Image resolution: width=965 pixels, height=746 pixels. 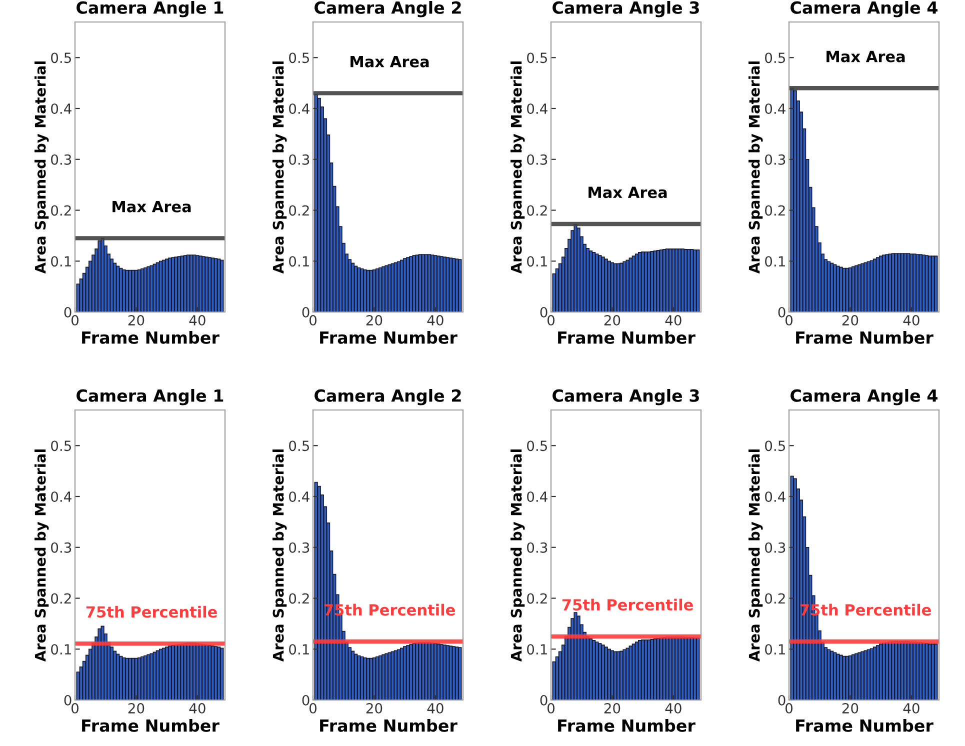 I want to click on chart-title: Camera Angle 2, so click(x=387, y=397).